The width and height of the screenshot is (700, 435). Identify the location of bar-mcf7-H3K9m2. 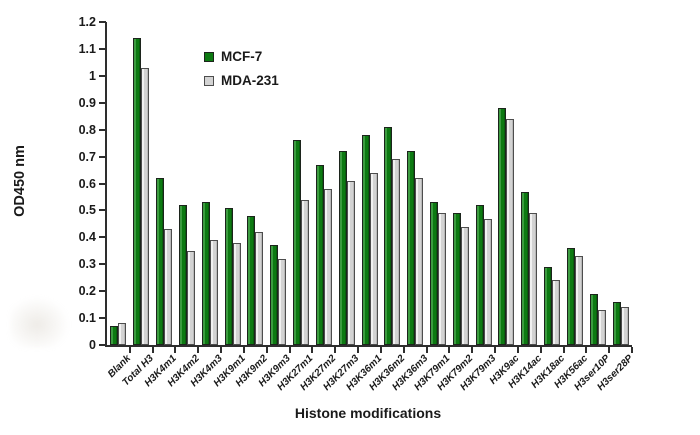
(251, 280).